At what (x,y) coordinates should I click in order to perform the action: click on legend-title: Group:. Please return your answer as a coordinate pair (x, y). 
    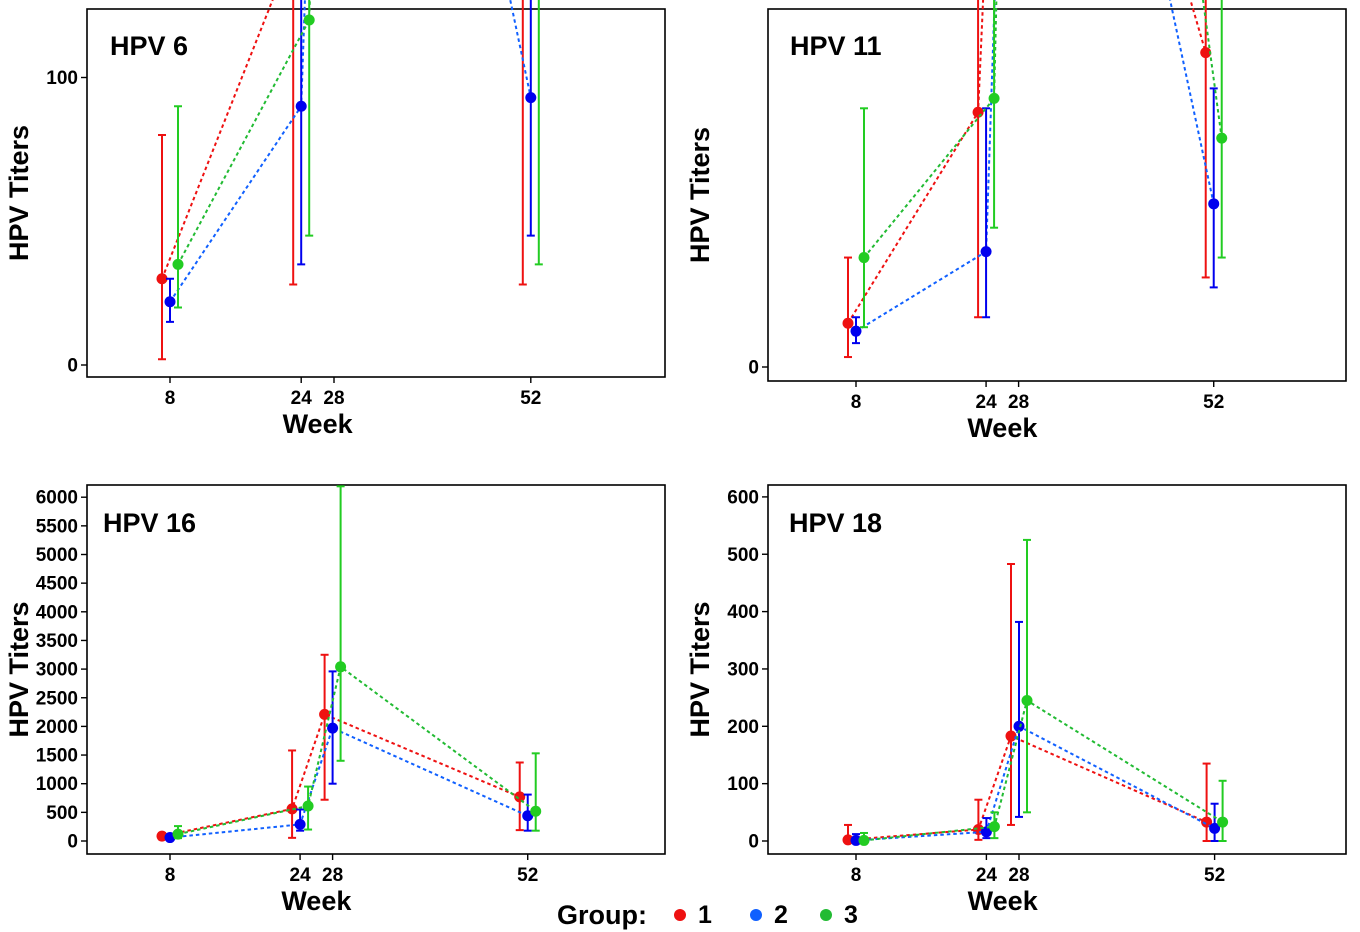
    Looking at the image, I should click on (602, 915).